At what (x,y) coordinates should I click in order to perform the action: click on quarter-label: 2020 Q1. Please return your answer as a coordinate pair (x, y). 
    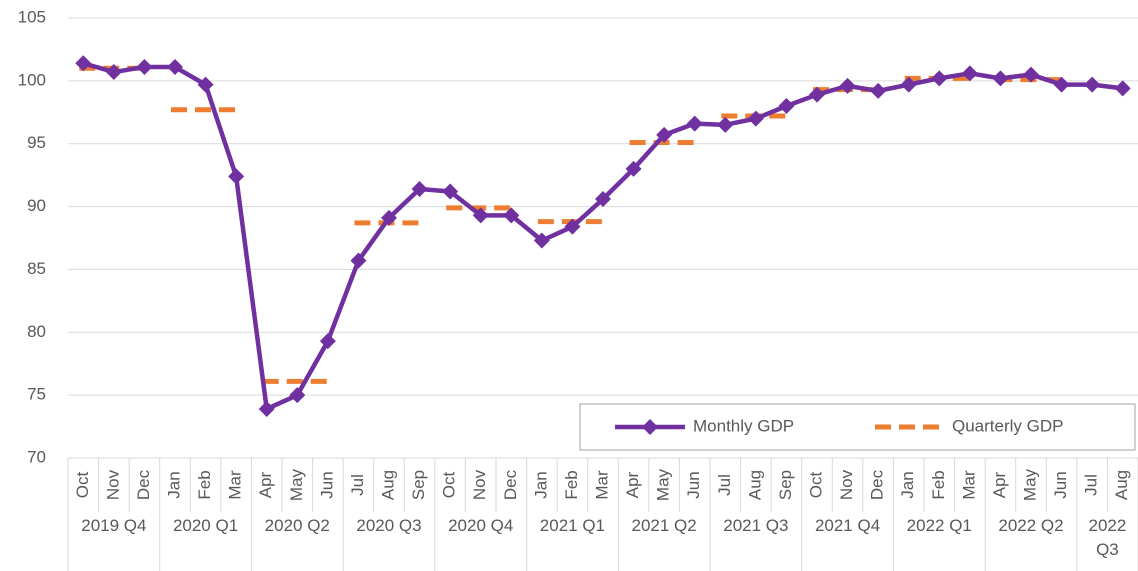
    Looking at the image, I should click on (205, 525).